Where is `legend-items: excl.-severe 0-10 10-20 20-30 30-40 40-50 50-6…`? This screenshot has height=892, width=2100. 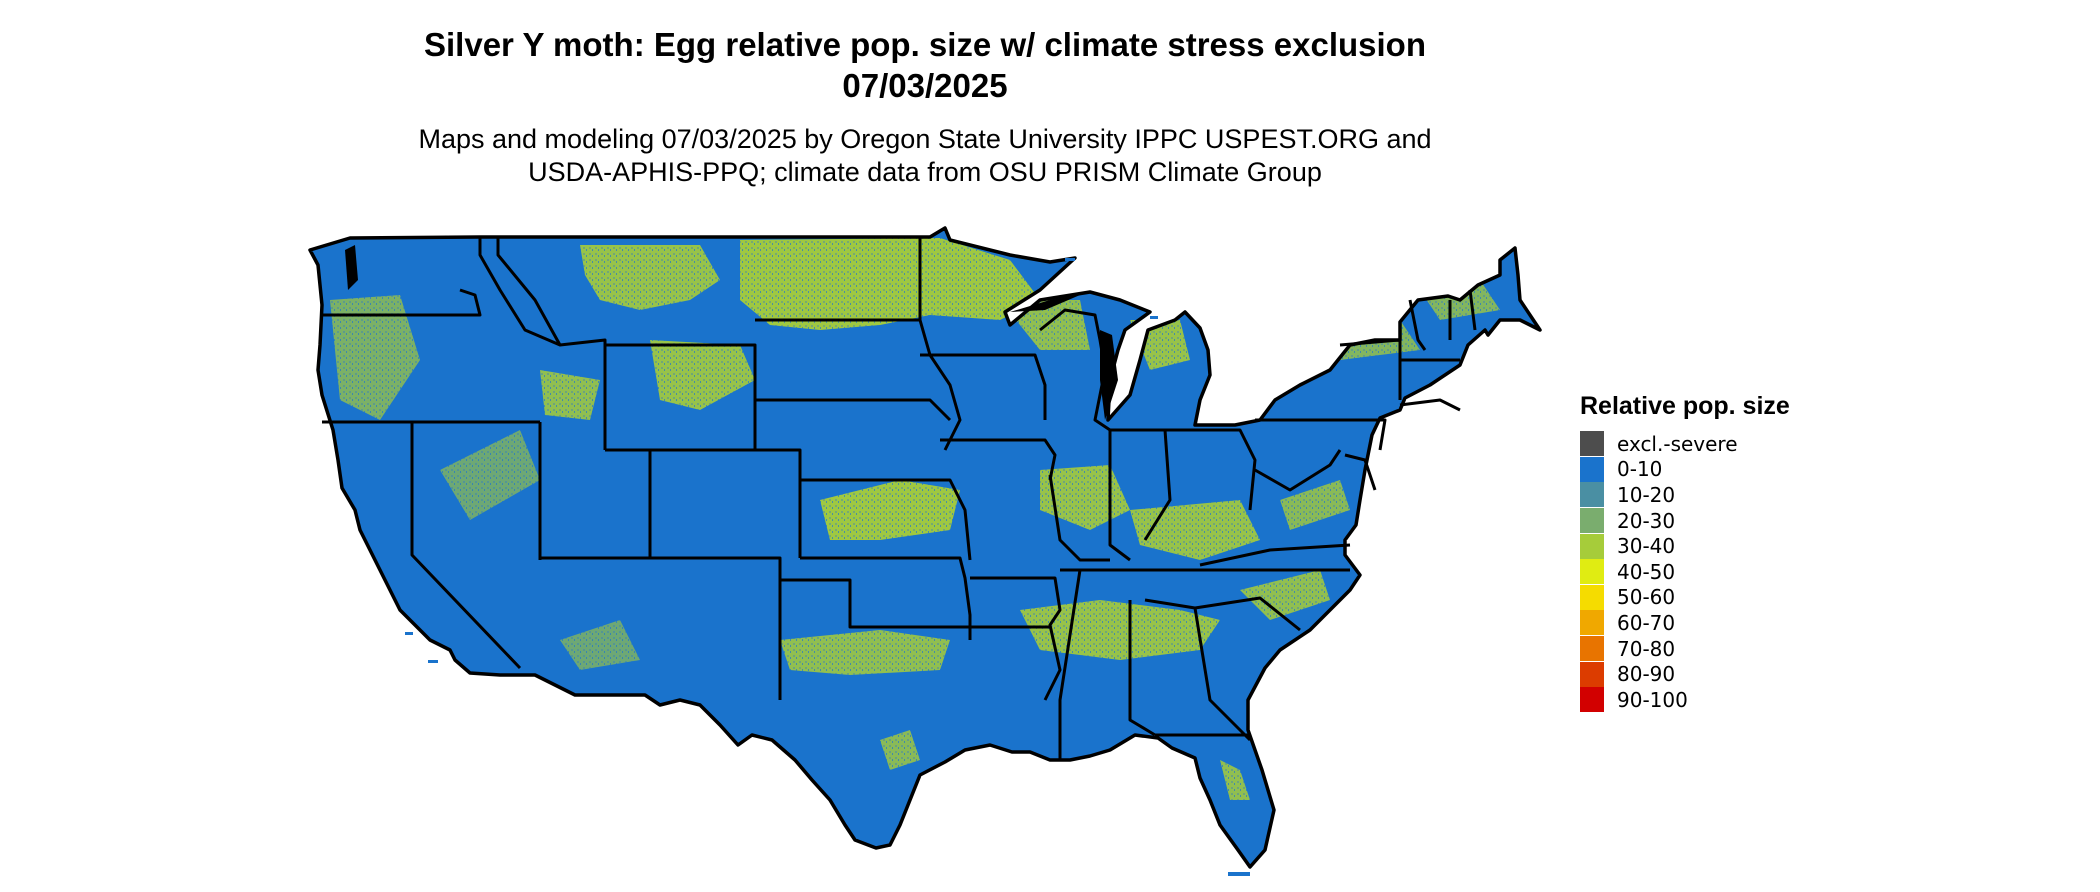
legend-items: excl.-severe 0-10 10-20 20-30 30-40 40-50 50-6… is located at coordinates (1685, 572).